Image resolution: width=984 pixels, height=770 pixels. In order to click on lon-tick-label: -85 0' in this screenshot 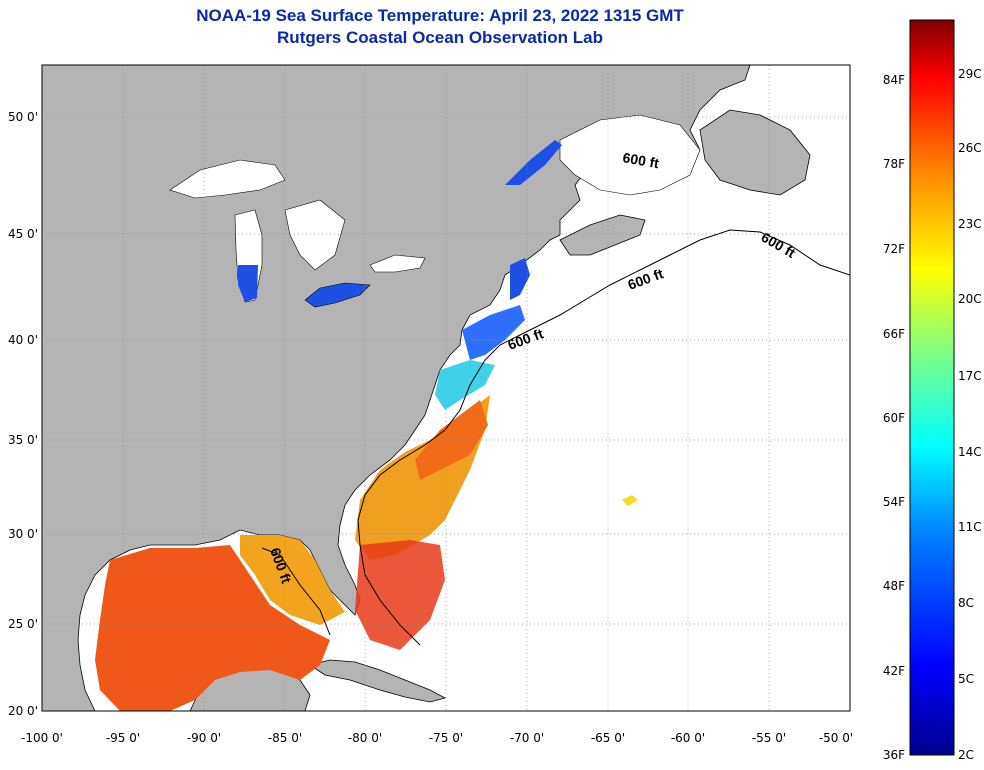, I will do `click(285, 738)`.